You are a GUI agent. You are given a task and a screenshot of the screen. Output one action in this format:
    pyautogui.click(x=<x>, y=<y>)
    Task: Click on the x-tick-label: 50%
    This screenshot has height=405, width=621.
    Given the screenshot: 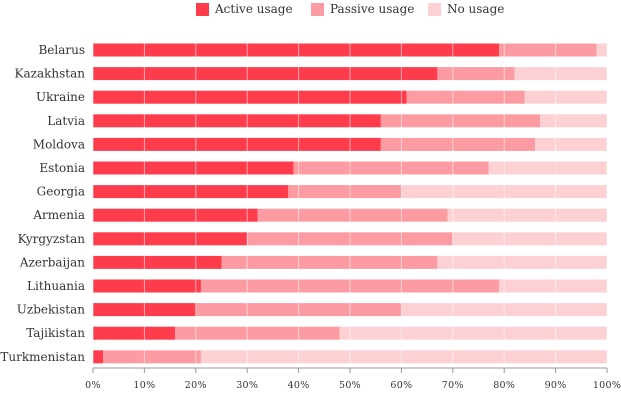 What is the action you would take?
    pyautogui.click(x=350, y=385)
    